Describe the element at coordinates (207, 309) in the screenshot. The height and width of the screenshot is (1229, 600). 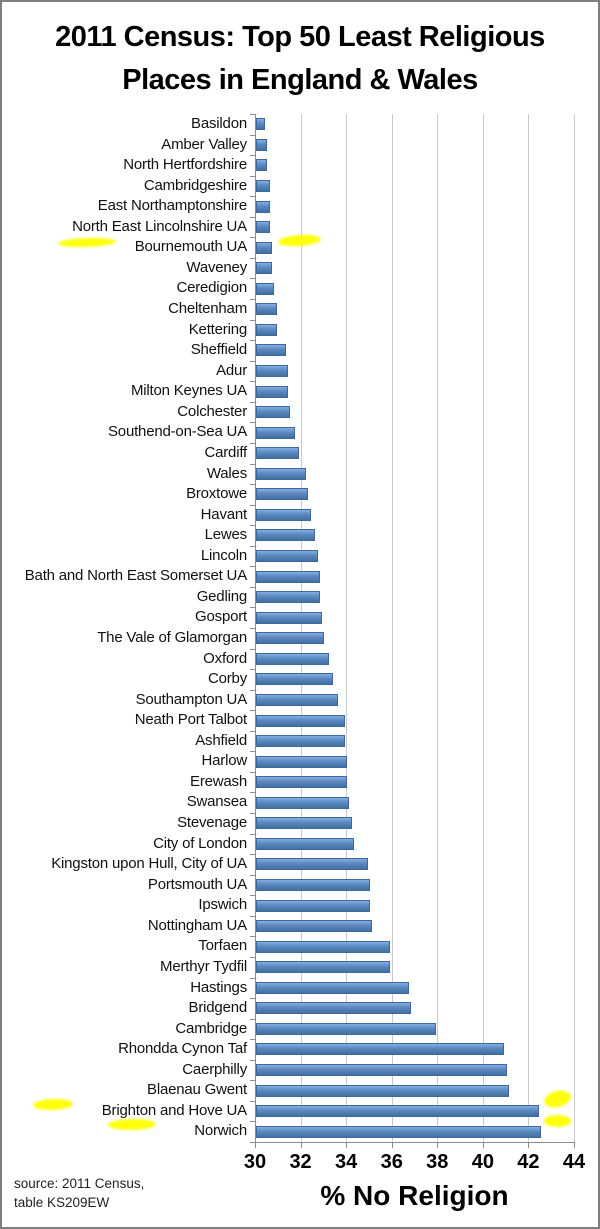
I see `category-label: Cheltenham` at that location.